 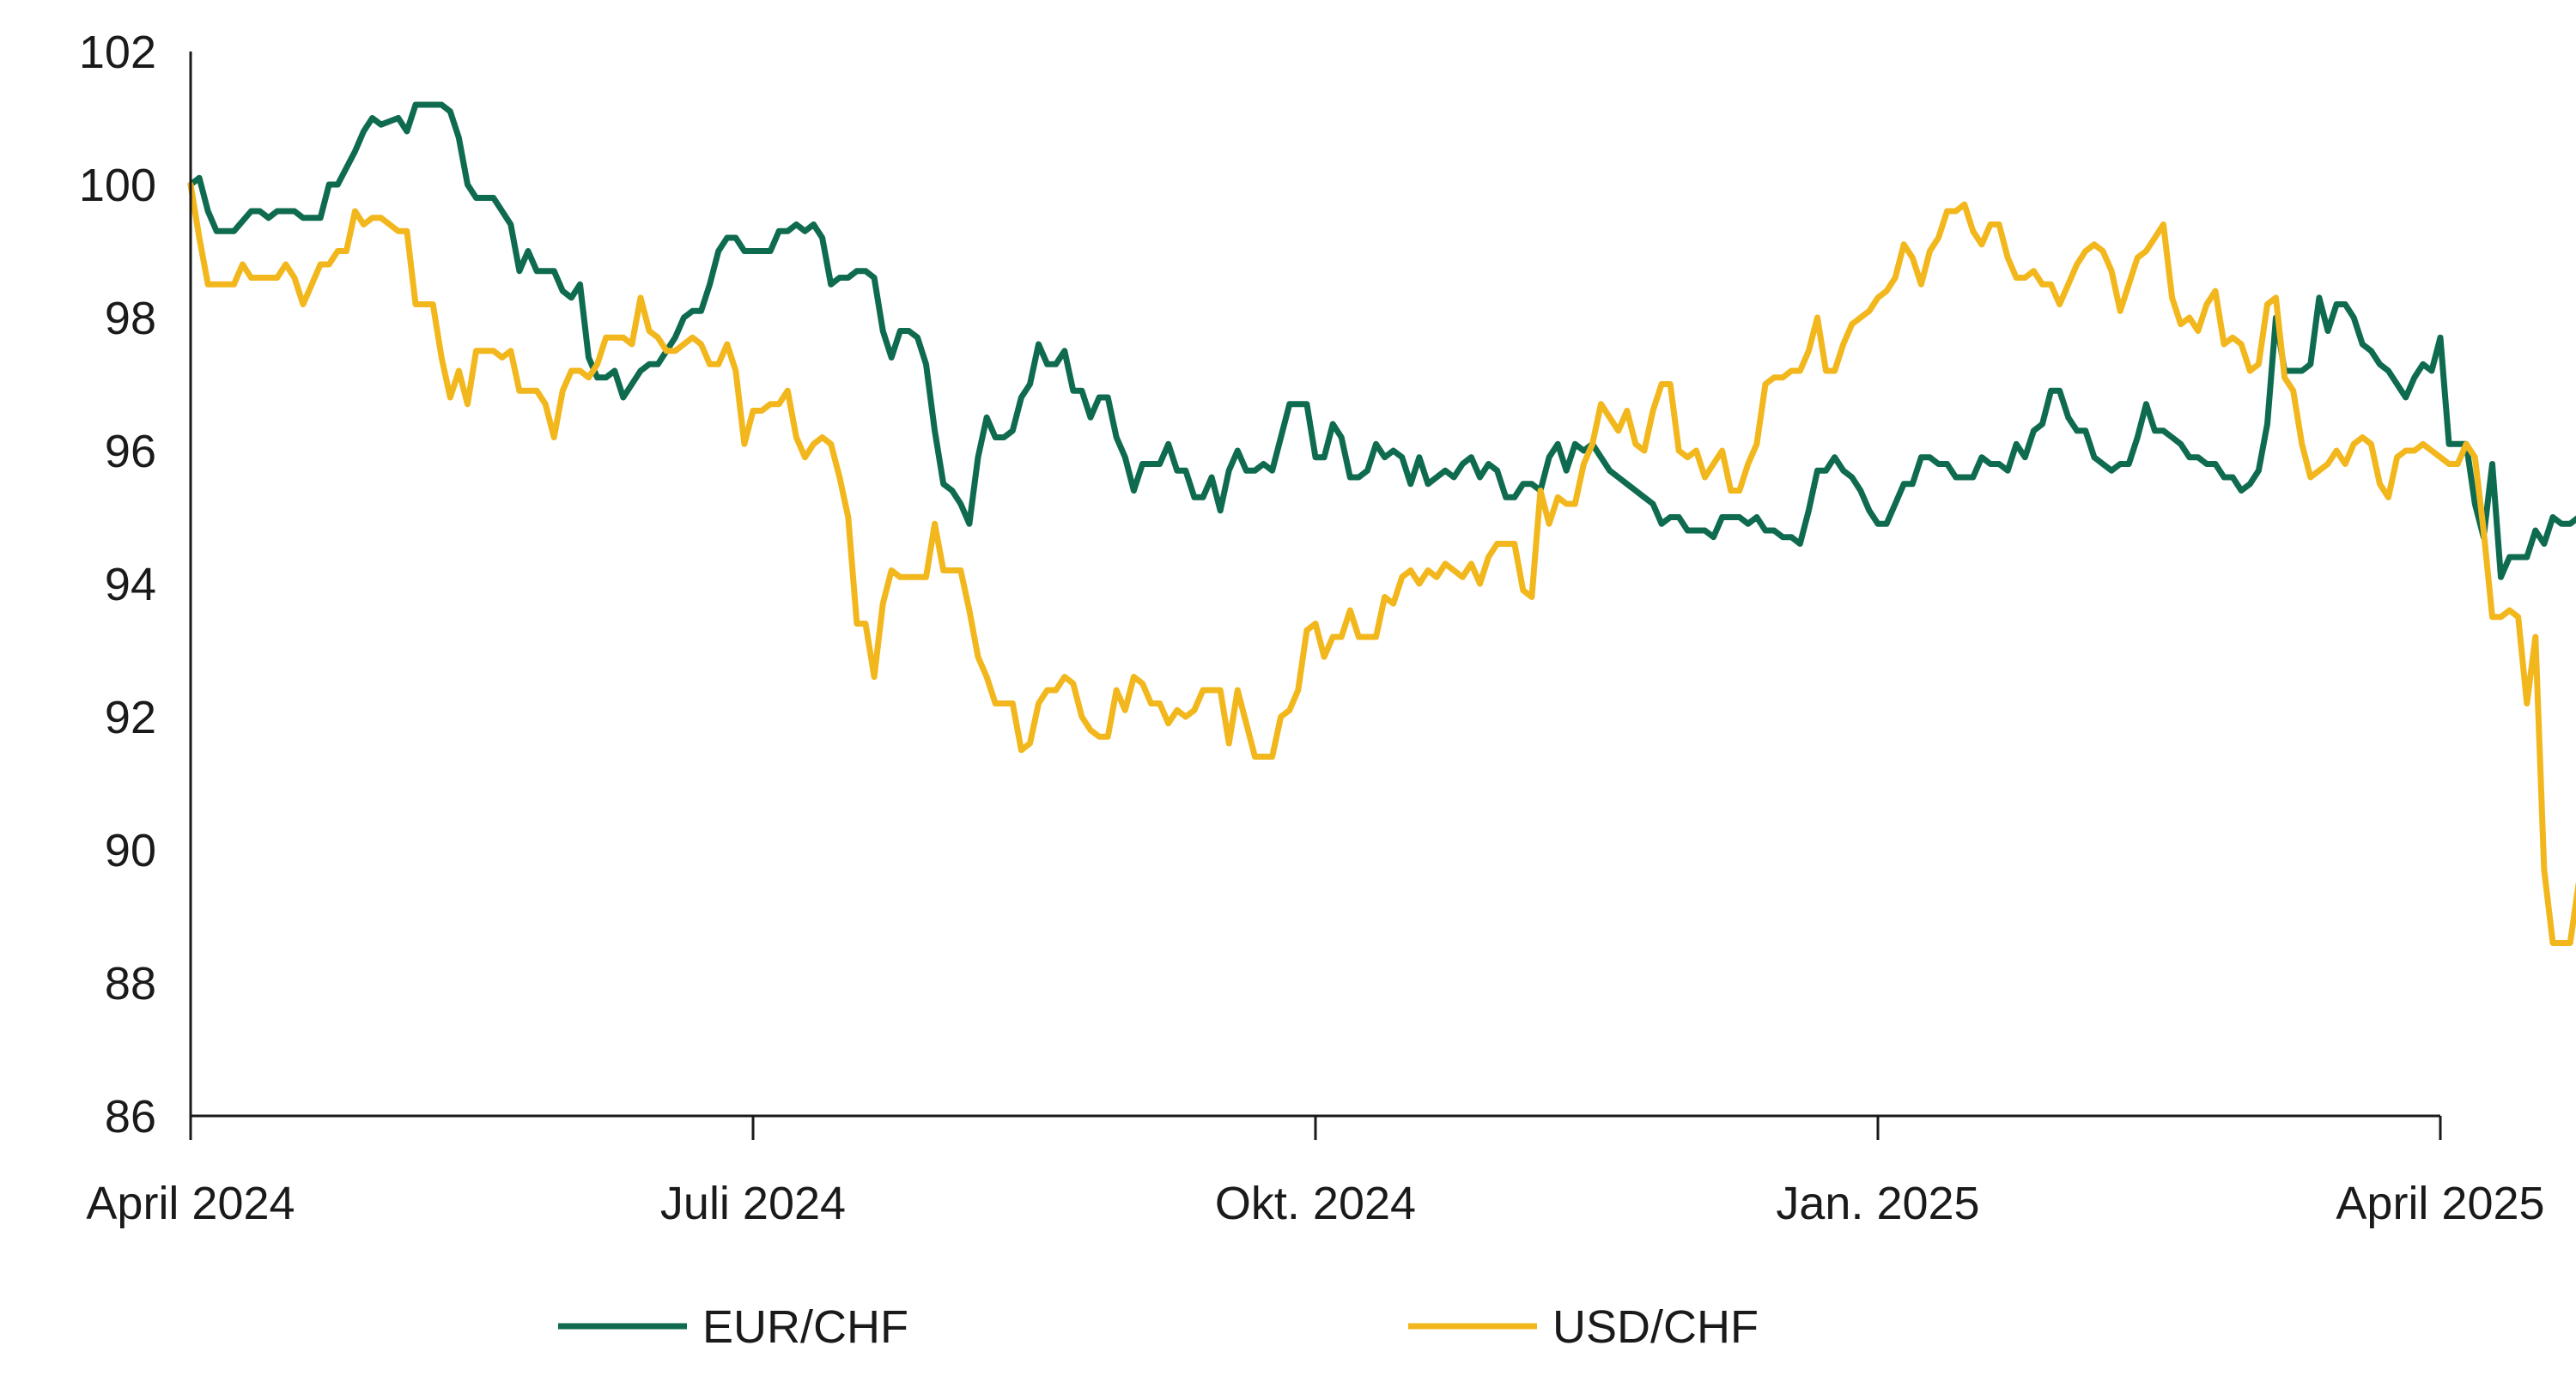 I want to click on x-tick-label: Okt. 2024, so click(x=1316, y=1203).